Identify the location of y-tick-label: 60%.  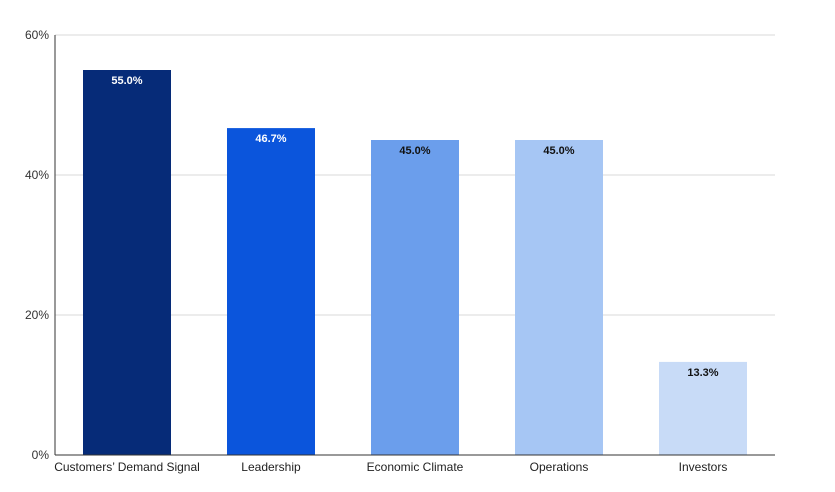
(37, 35).